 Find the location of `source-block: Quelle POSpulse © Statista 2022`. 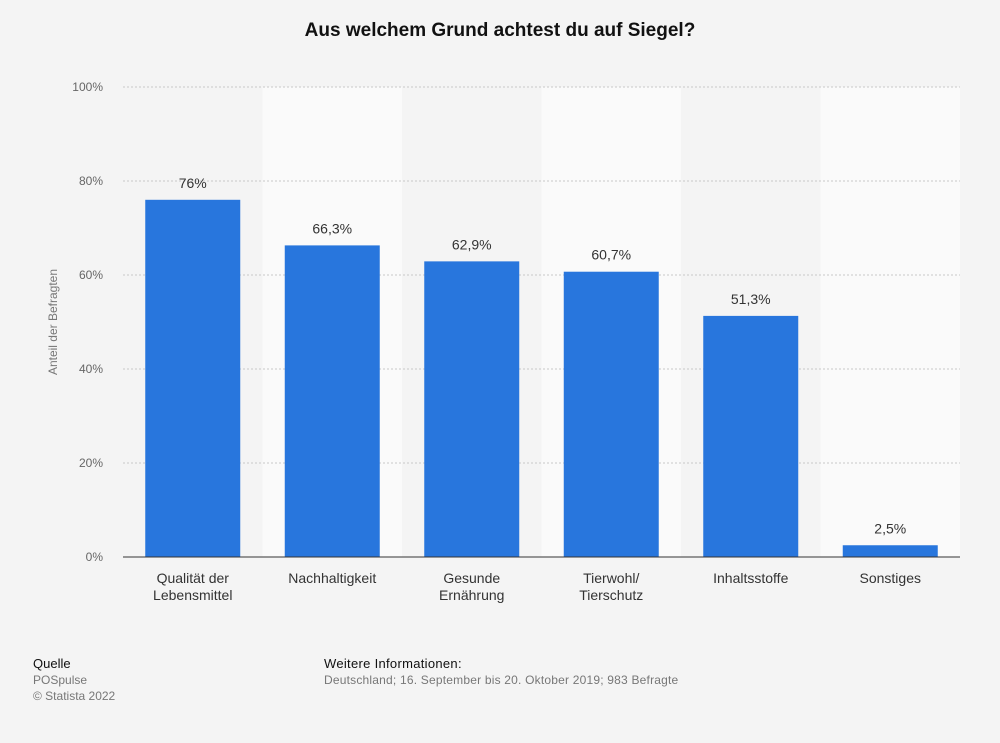

source-block: Quelle POSpulse © Statista 2022 is located at coordinates (74, 680).